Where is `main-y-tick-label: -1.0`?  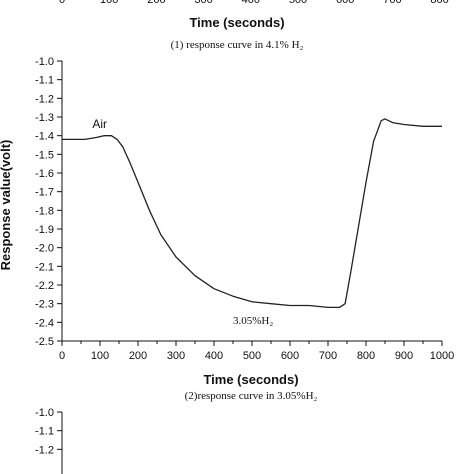
main-y-tick-label: -1.0 is located at coordinates (44, 62).